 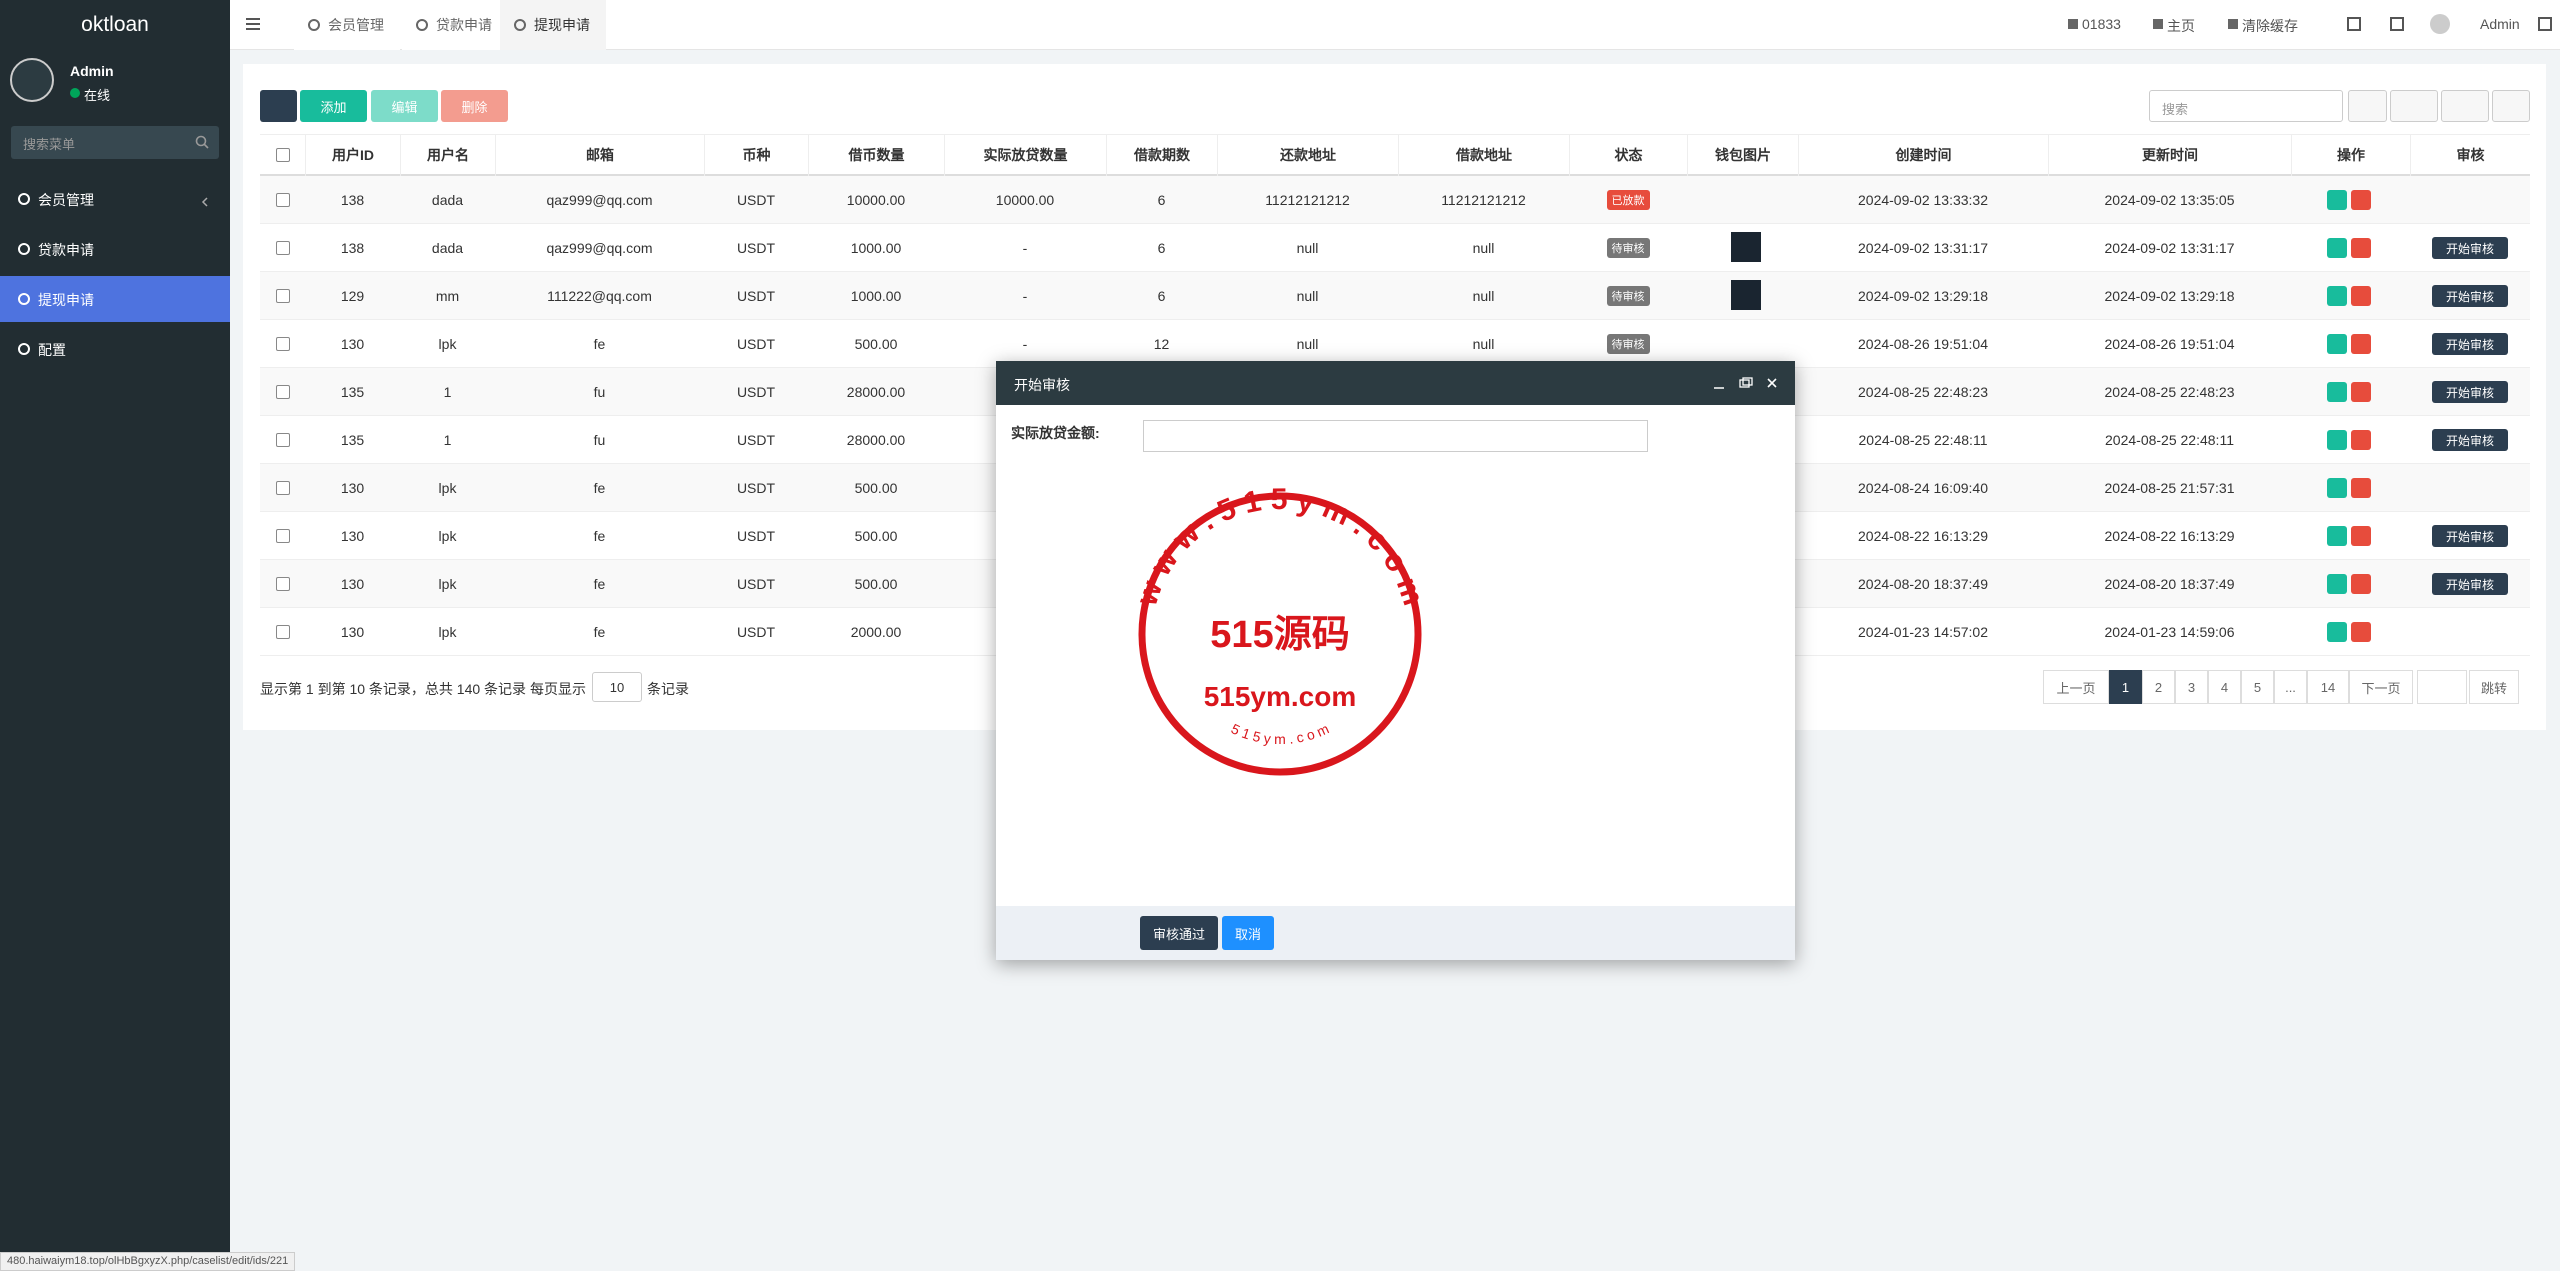 What do you see at coordinates (2494, 687) in the screenshot?
I see `page-jump-button: 跳转` at bounding box center [2494, 687].